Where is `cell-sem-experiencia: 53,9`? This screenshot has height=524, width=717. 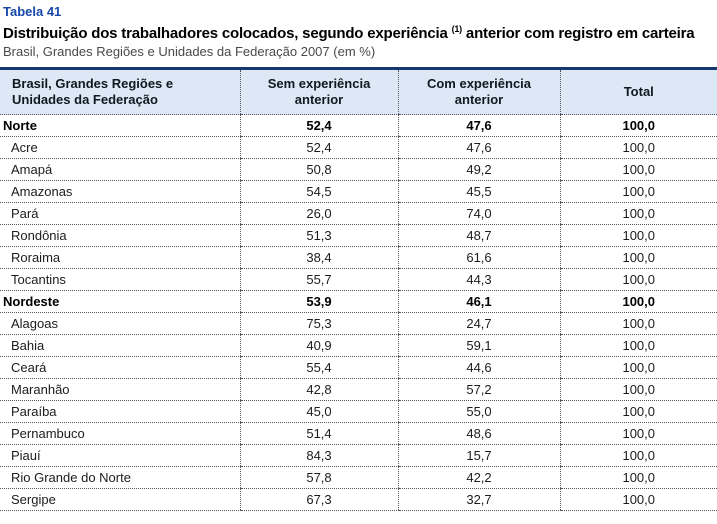 cell-sem-experiencia: 53,9 is located at coordinates (318, 301).